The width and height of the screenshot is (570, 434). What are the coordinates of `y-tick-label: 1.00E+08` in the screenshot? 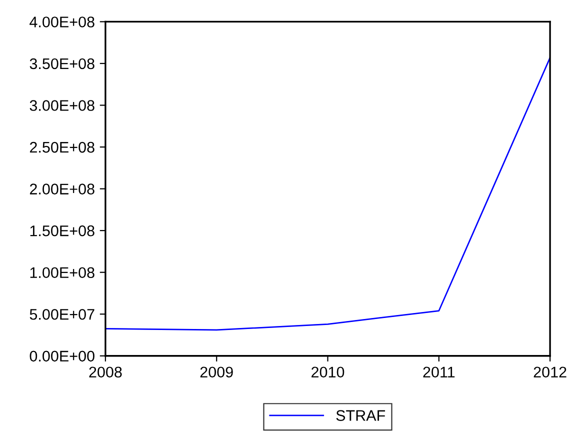 It's located at (62, 272).